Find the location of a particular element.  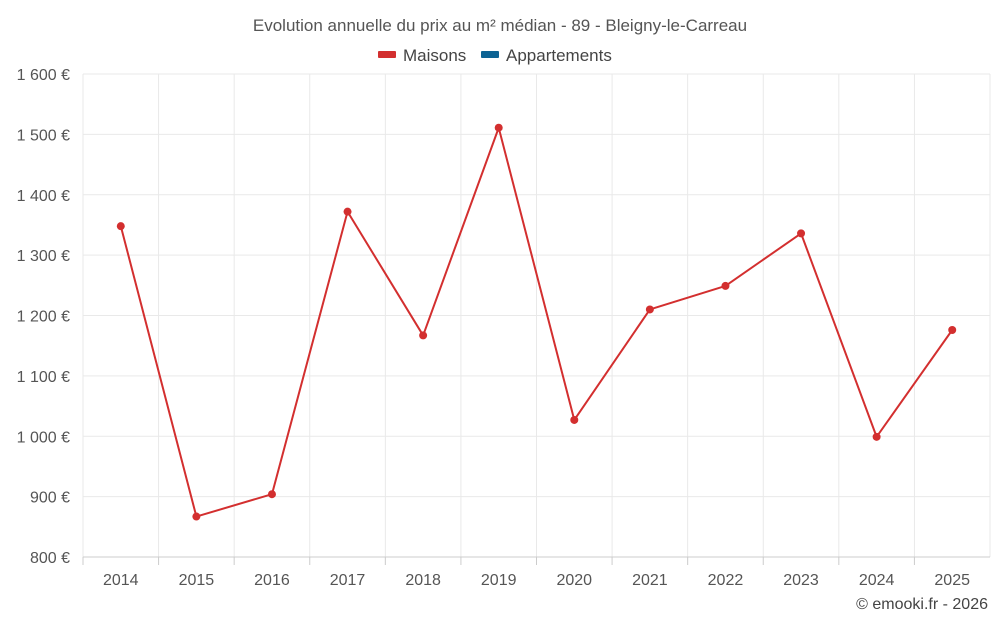

y-tick-label: 1 200 € is located at coordinates (43, 317).